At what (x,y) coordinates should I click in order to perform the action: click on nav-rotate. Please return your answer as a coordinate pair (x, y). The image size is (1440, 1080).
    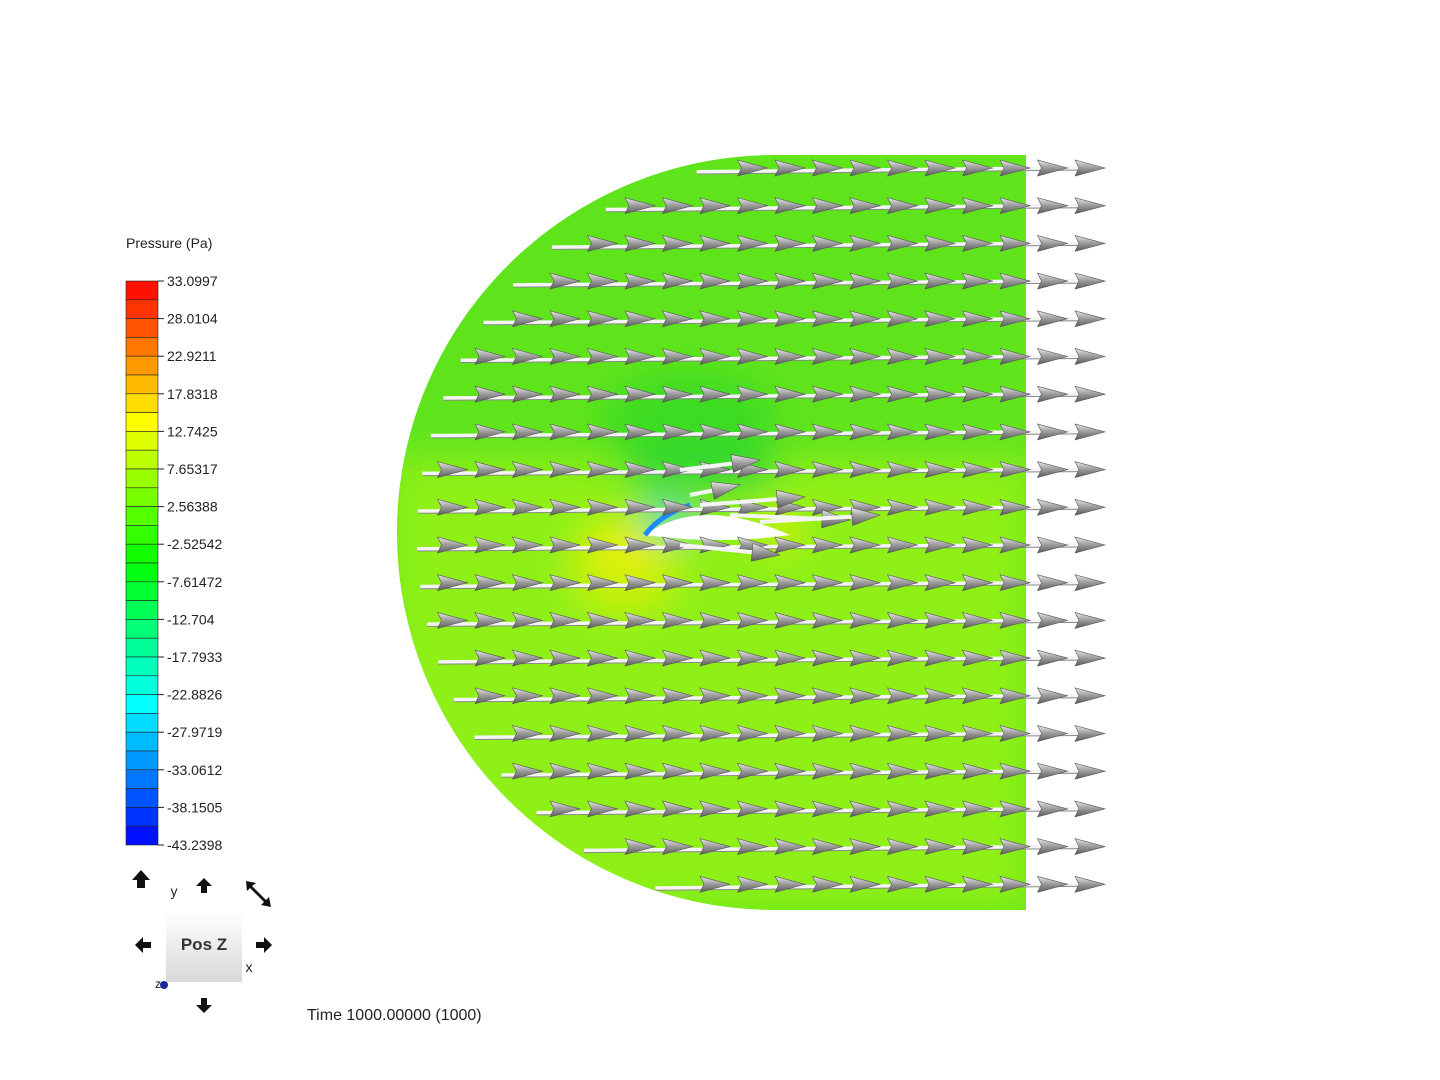
    Looking at the image, I should click on (258, 894).